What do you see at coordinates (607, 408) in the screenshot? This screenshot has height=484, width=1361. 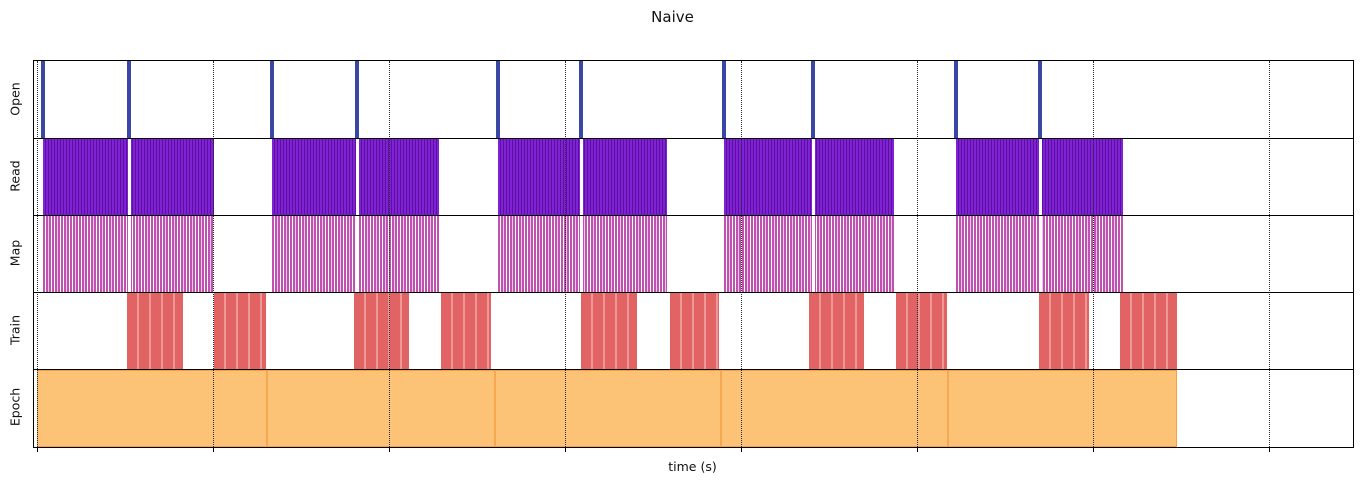 I see `event-block-epoch` at bounding box center [607, 408].